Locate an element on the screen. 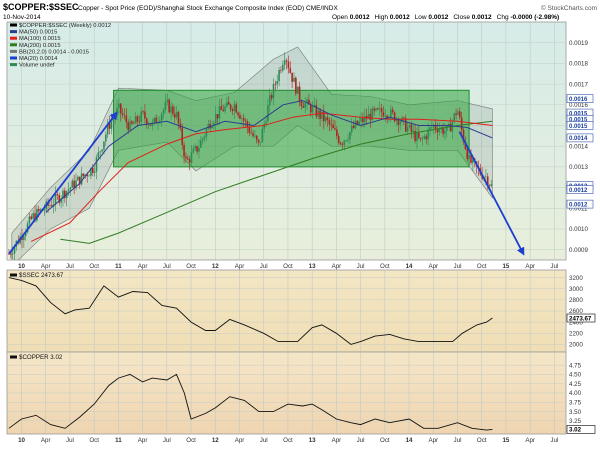 This screenshot has height=455, width=600. legend-swatch is located at coordinates (13, 65).